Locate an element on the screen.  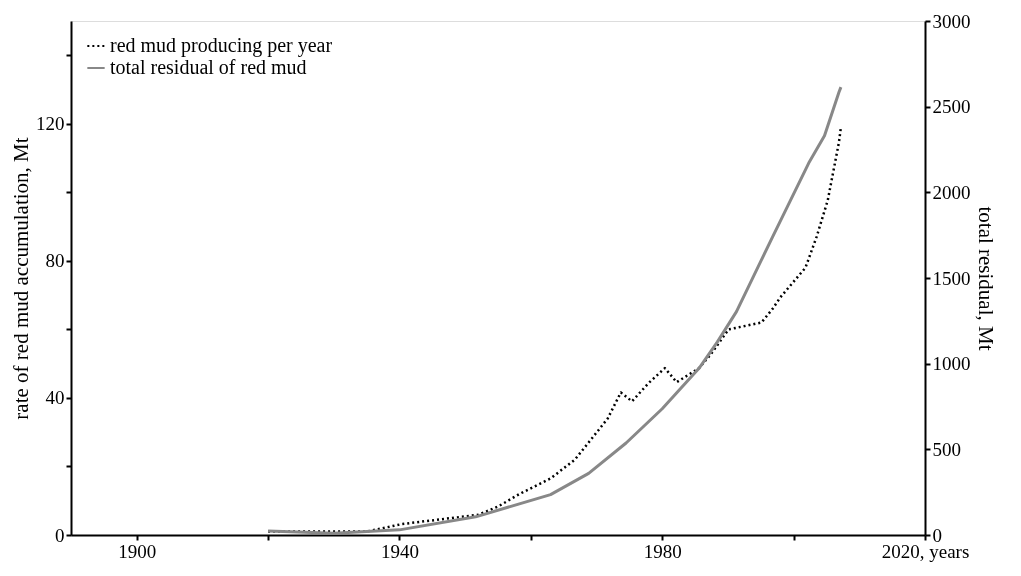
y-tick-label: 80 is located at coordinates (55, 261).